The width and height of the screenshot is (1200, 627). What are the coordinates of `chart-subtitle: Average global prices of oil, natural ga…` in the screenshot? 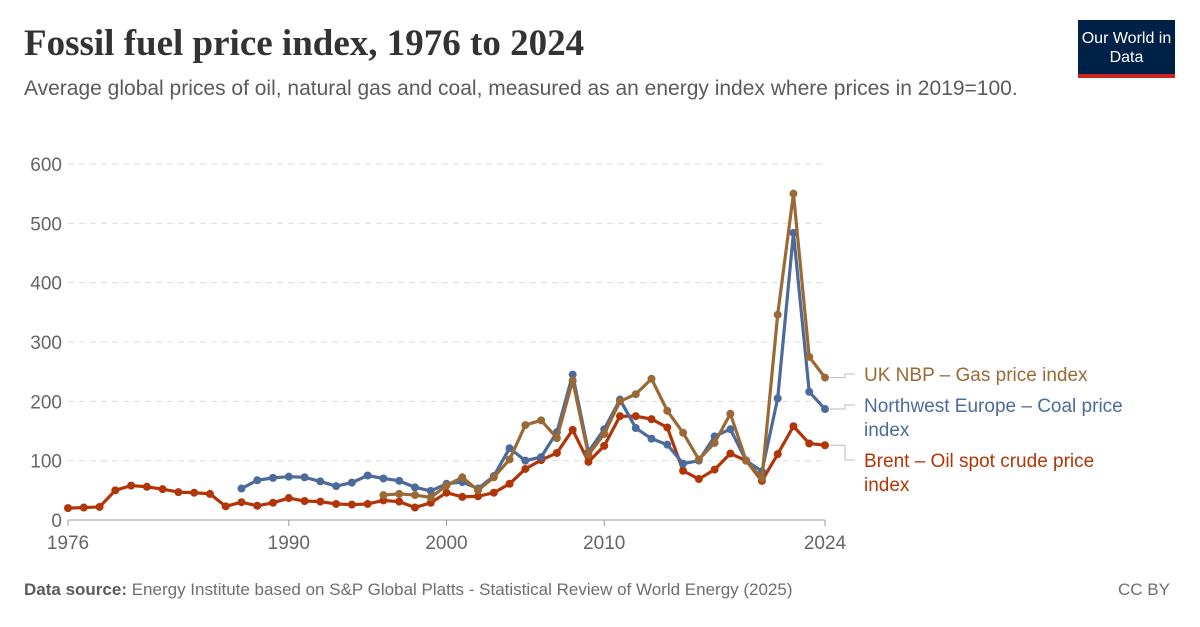 It's located at (521, 88).